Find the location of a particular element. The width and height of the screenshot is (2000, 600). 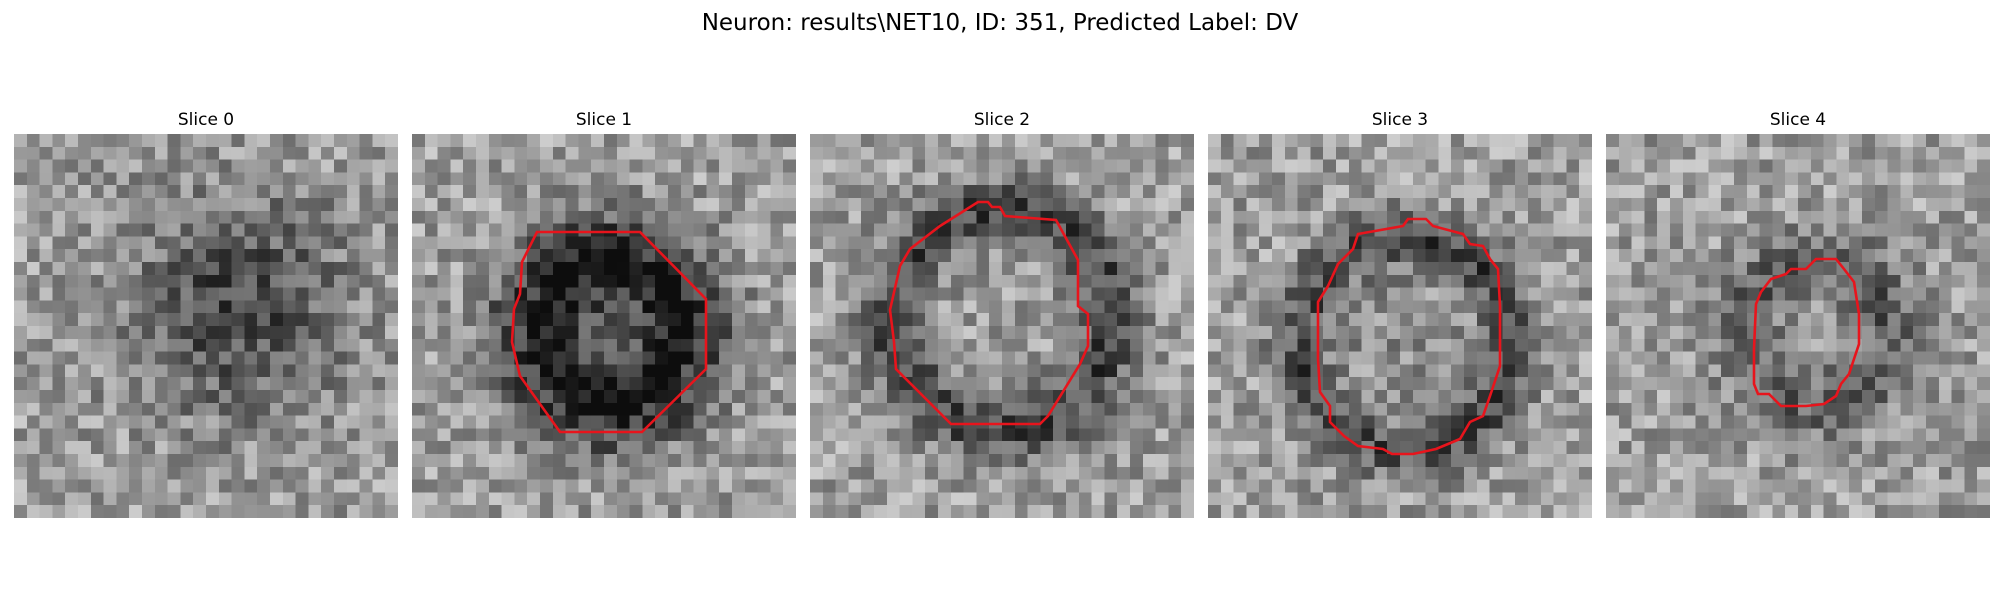

slice-panel-3: Slice 3 is located at coordinates (1400, 313).